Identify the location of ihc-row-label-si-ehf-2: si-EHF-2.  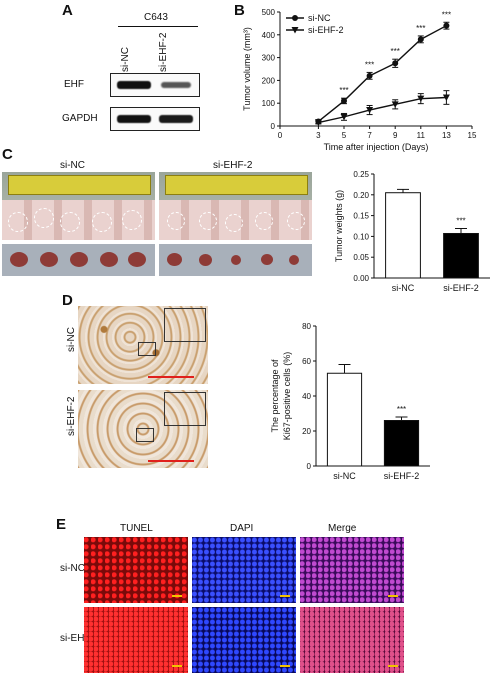
(71, 416).